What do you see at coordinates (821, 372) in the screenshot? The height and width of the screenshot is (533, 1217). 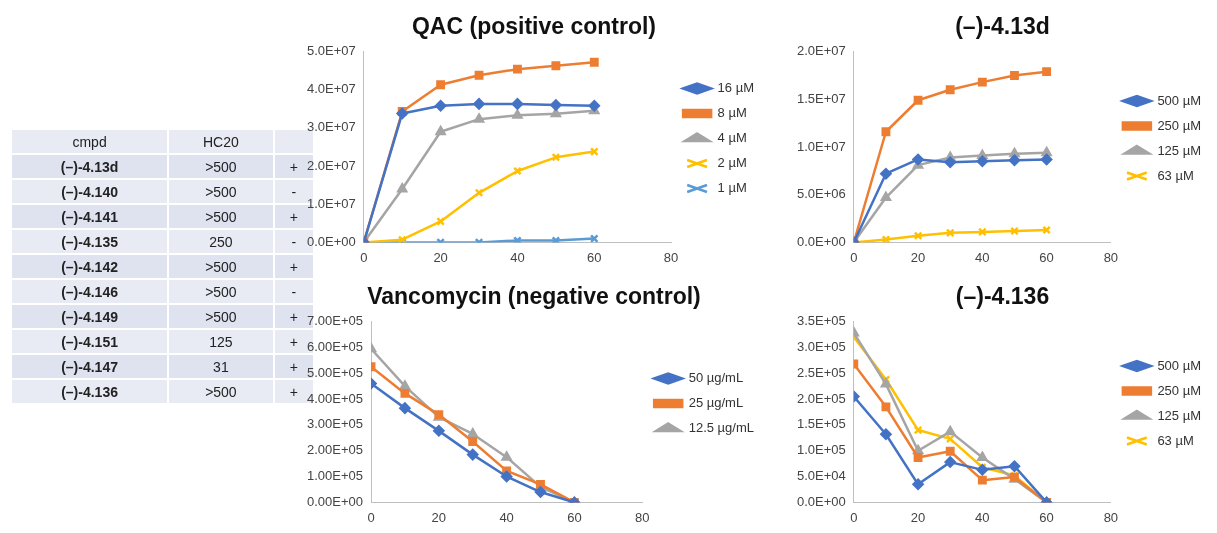 I see `y-tick-label: 2.5E+05` at bounding box center [821, 372].